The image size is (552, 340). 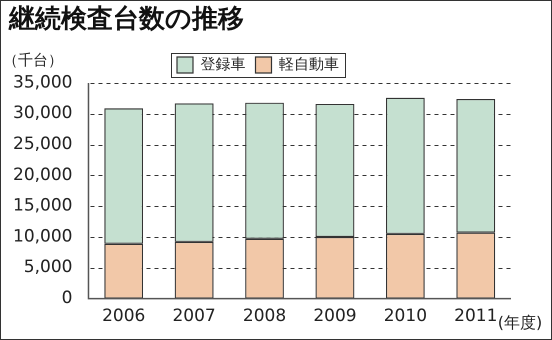 What do you see at coordinates (42, 144) in the screenshot?
I see `y-tick-label: 25,000` at bounding box center [42, 144].